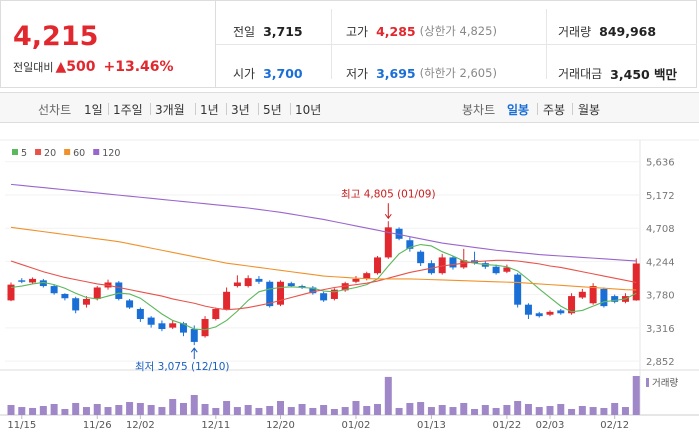 This screenshot has width=699, height=437. I want to click on period-button: 1년, so click(209, 110).